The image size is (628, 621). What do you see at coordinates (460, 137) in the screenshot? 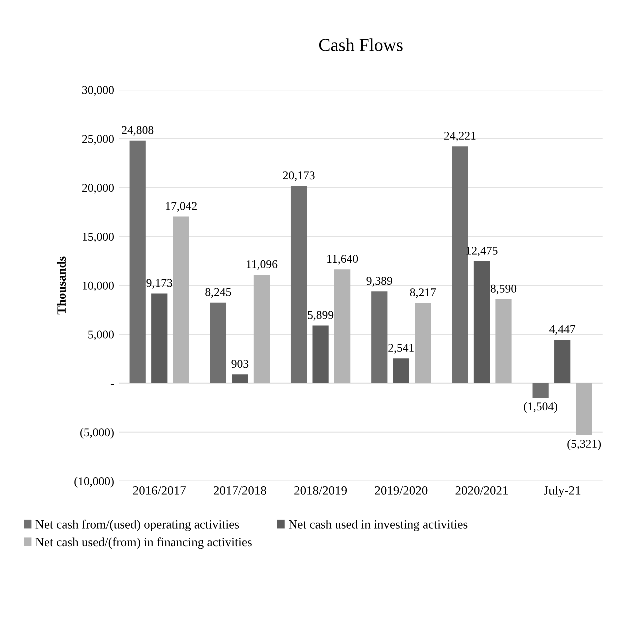
I see `data-label: 24,221` at bounding box center [460, 137].